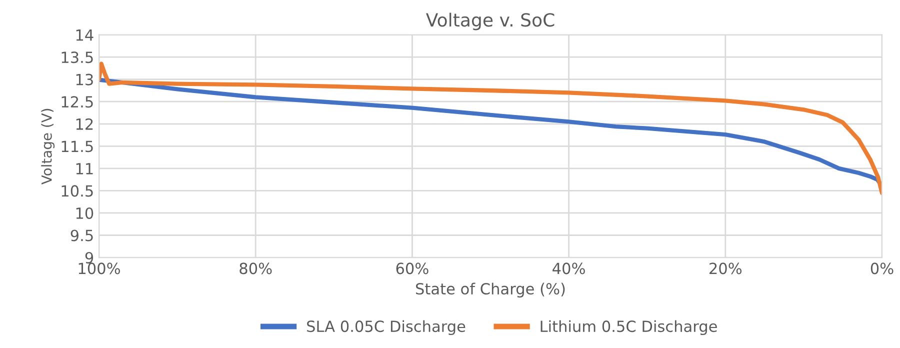  What do you see at coordinates (84, 168) in the screenshot?
I see `y-tick-label: 11` at bounding box center [84, 168].